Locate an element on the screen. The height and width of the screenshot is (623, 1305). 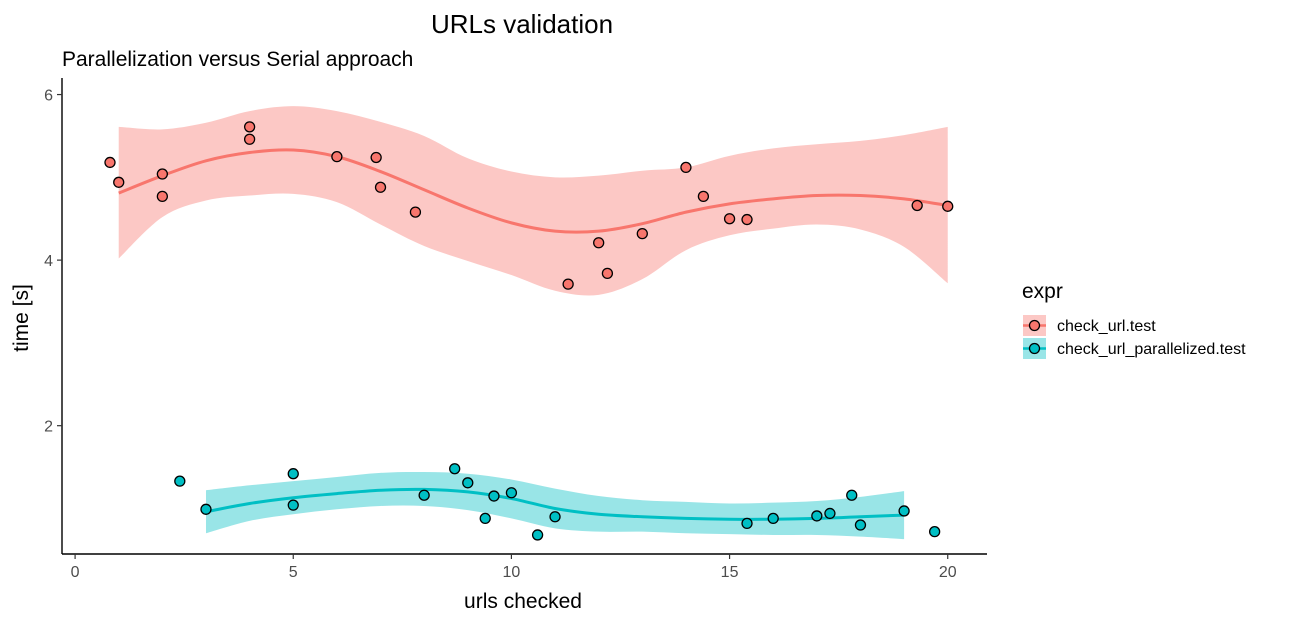
x-tick-label-1: 5 is located at coordinates (293, 572).